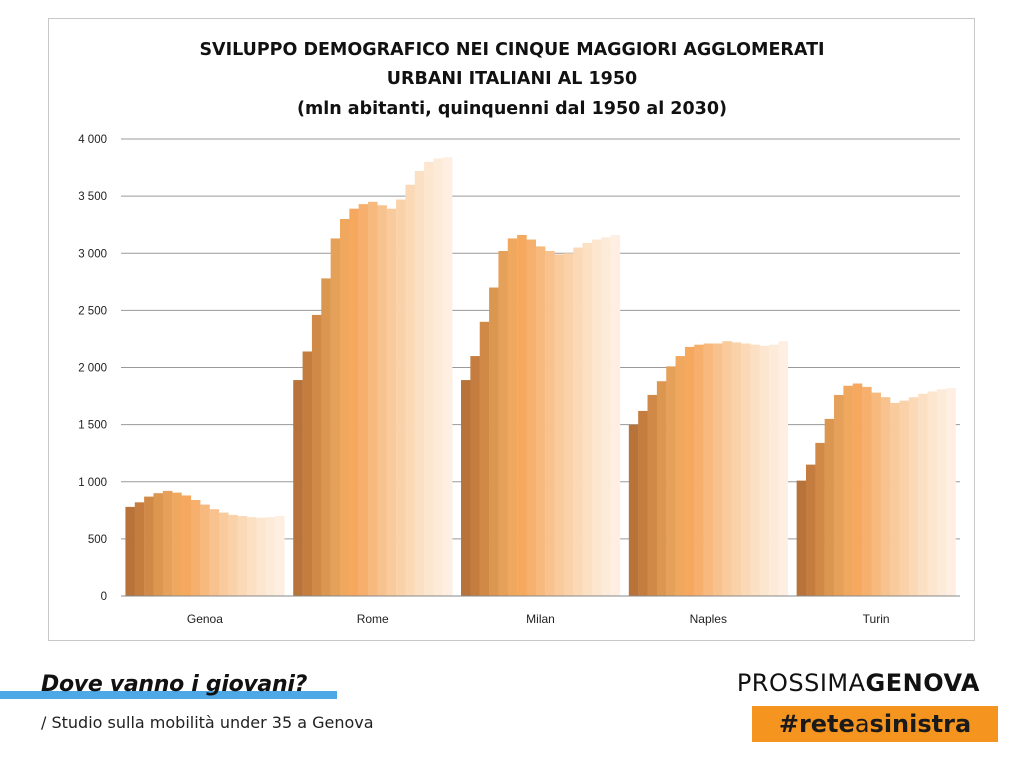 This screenshot has height=768, width=1024. What do you see at coordinates (92, 254) in the screenshot?
I see `y-tick-label: 3 000` at bounding box center [92, 254].